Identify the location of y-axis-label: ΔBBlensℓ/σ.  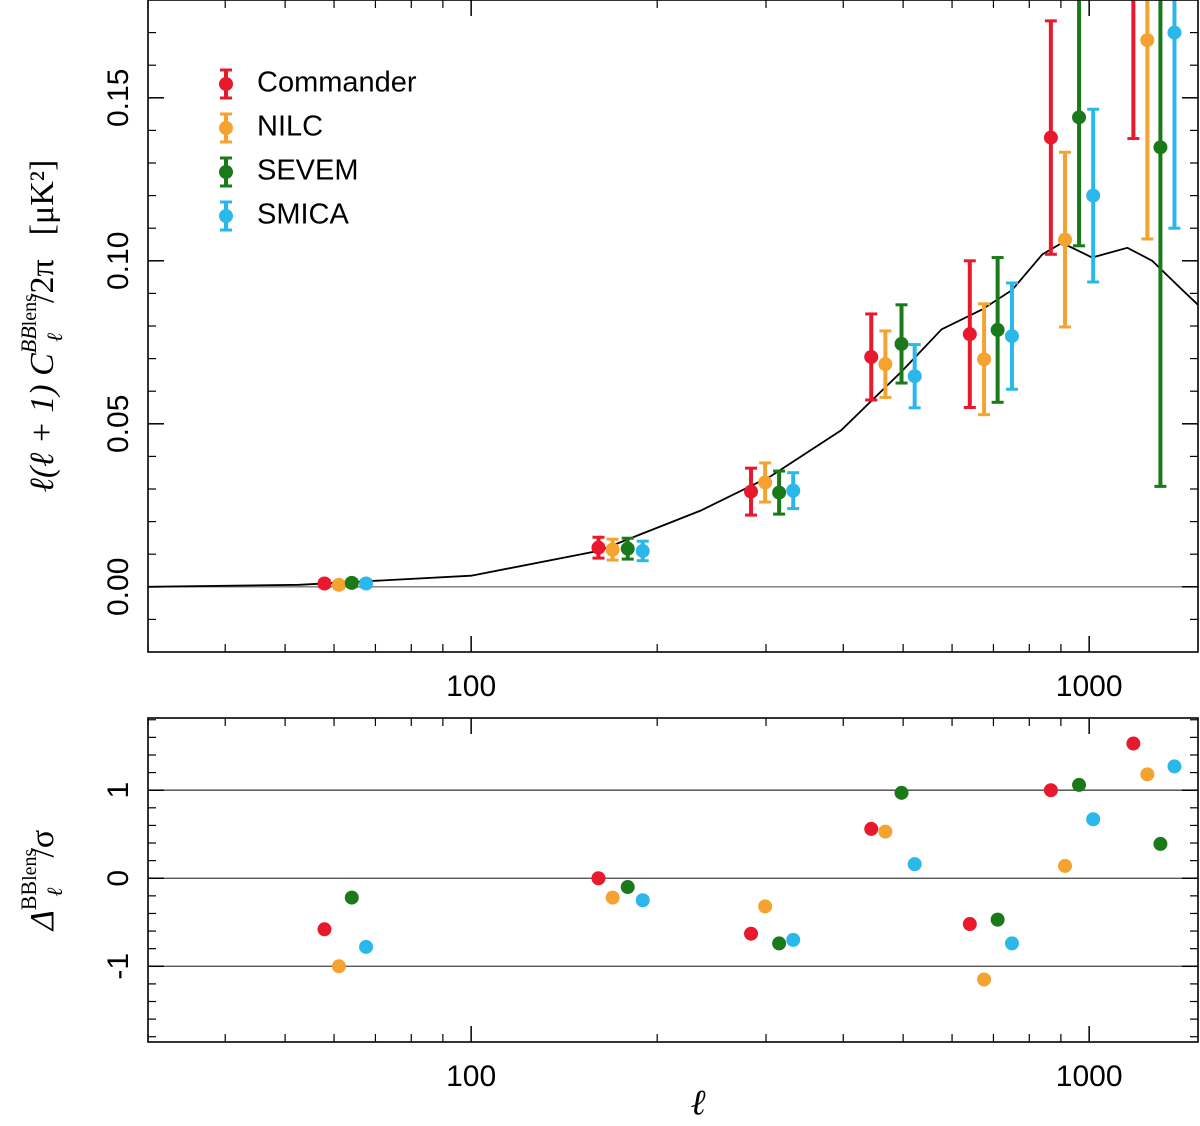
(41, 881).